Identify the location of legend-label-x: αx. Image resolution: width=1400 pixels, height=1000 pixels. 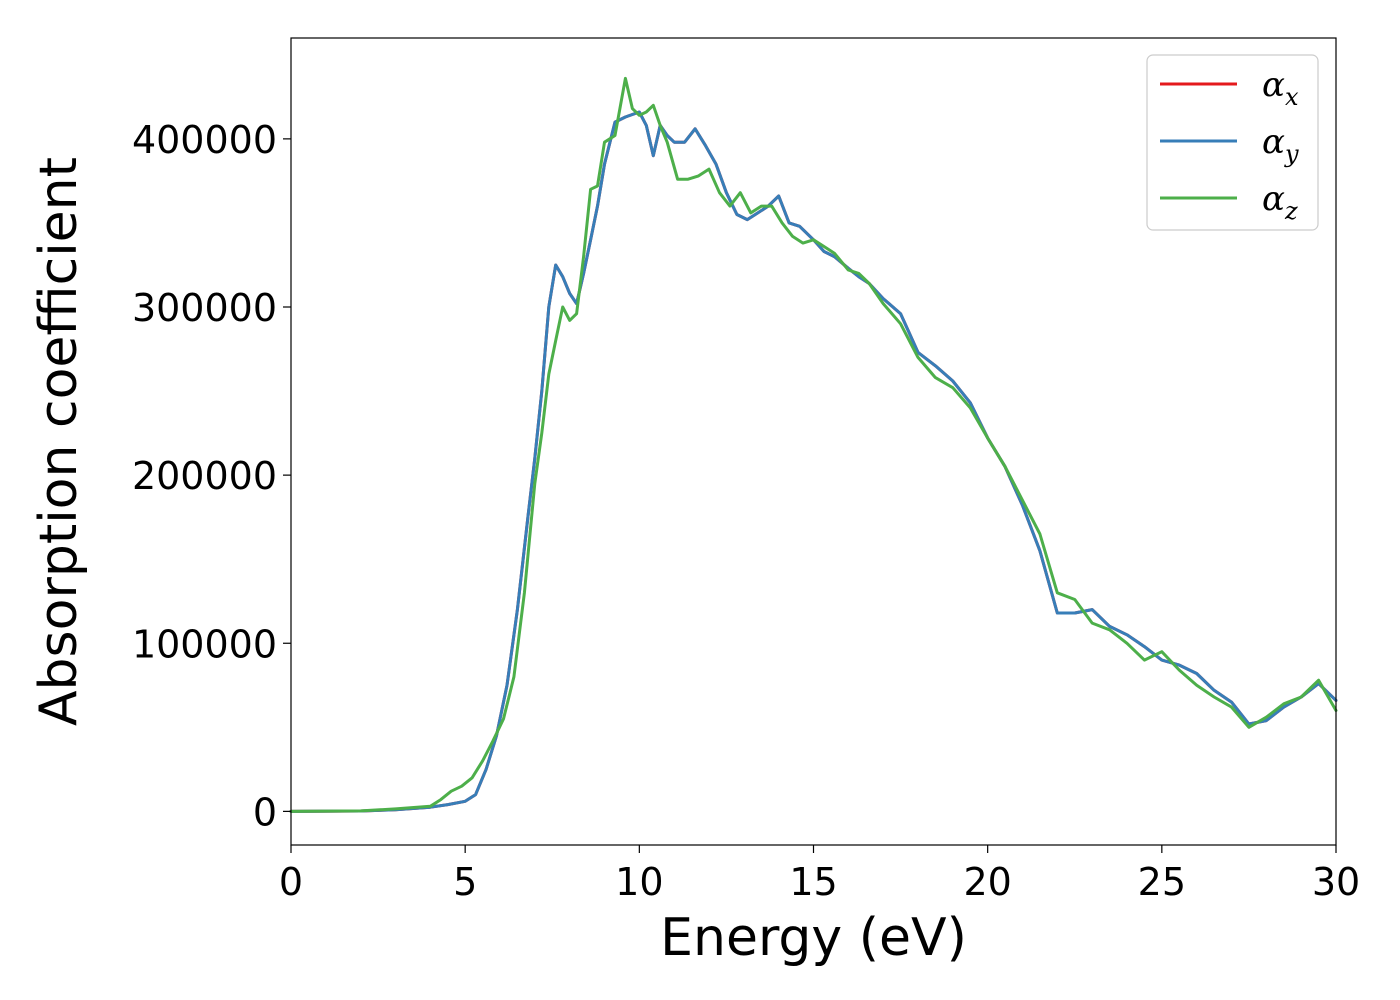
(1280, 88).